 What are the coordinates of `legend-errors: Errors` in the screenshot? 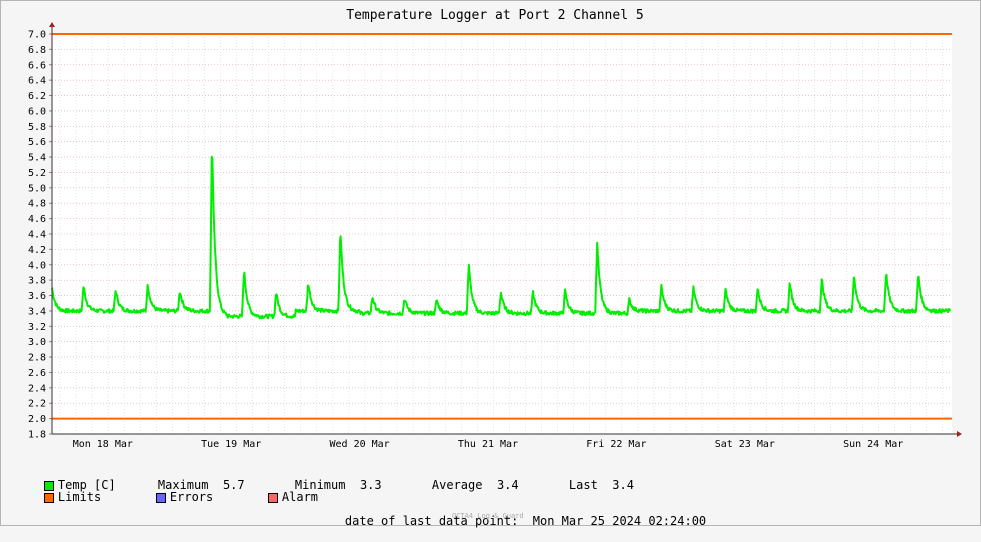 It's located at (170, 497).